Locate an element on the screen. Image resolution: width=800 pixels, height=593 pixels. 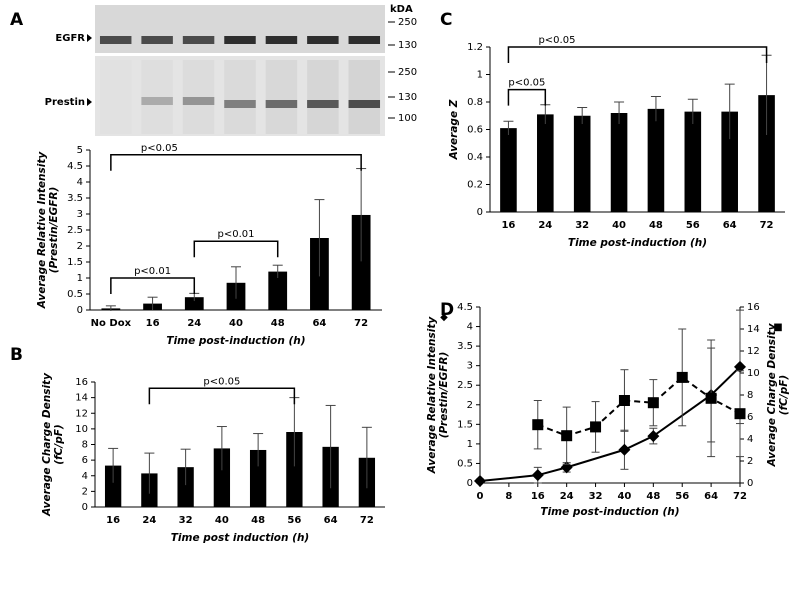
y-tick-label: 1 is located at coordinates (470, 444).